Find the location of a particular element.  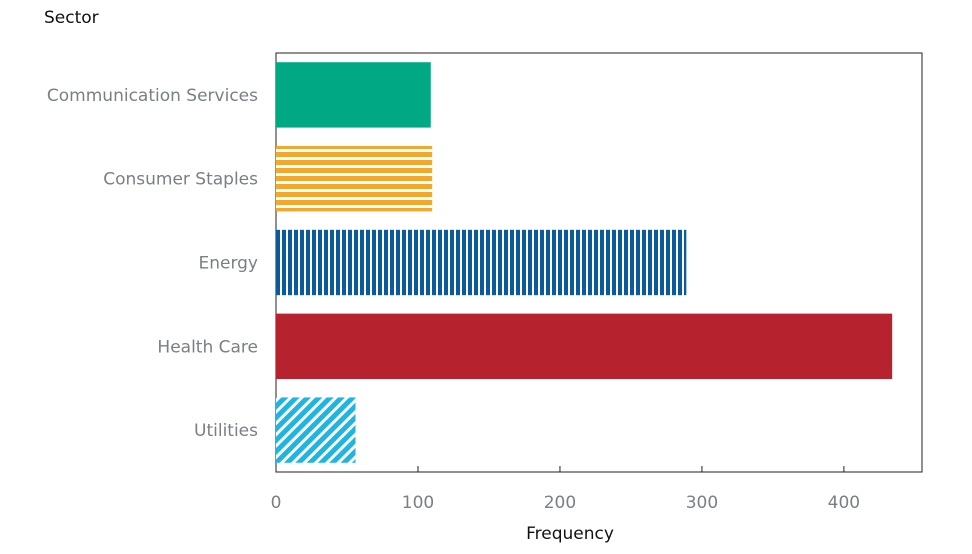

bar-health-care is located at coordinates (584, 346).